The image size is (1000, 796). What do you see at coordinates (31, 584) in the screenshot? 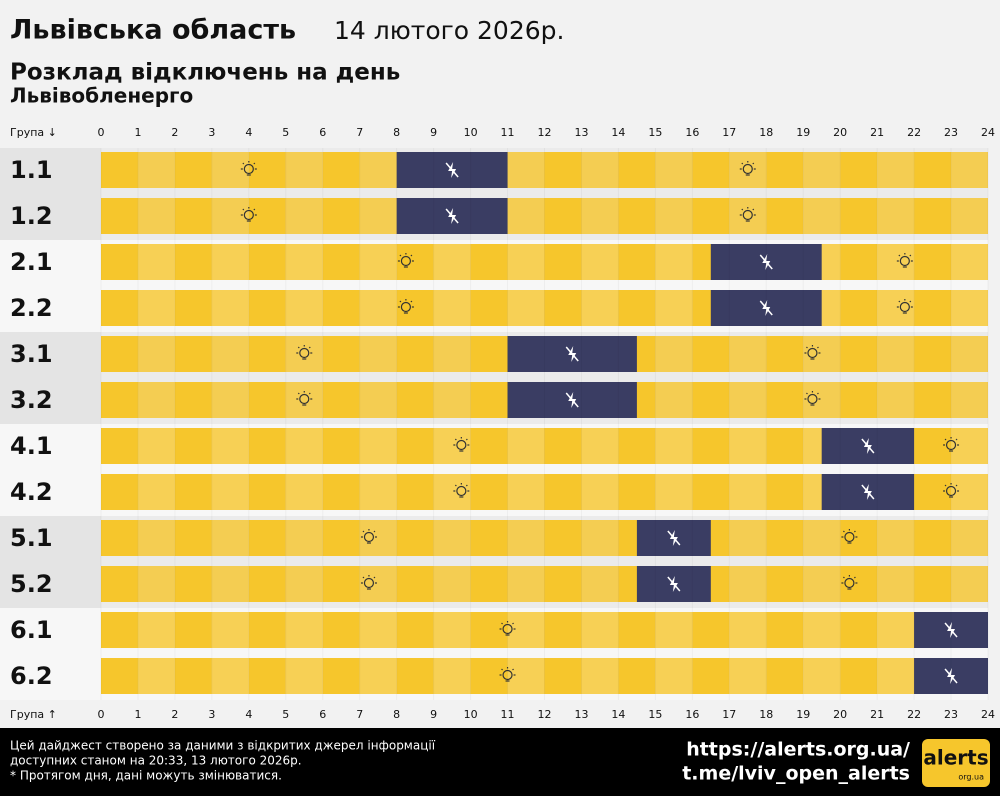
I see `row-label: 5.2` at bounding box center [31, 584].